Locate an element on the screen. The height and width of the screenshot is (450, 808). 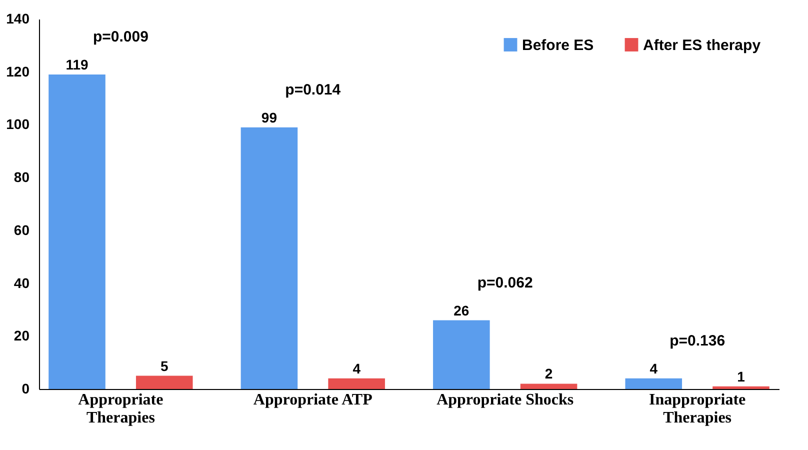
x-tick-label: Appropriate Shocks is located at coordinates (505, 400).